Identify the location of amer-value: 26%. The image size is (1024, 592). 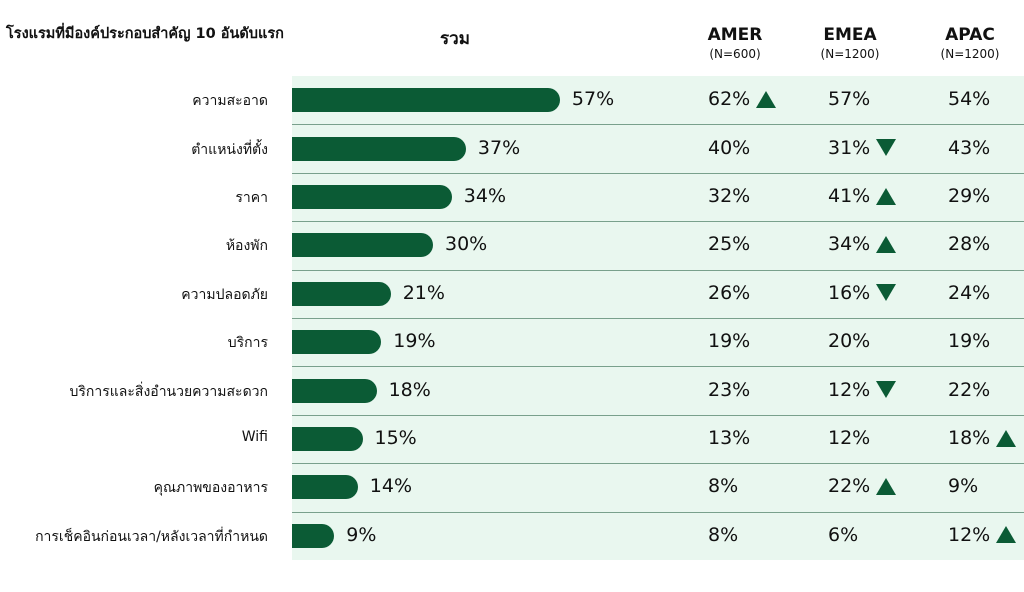
(729, 293).